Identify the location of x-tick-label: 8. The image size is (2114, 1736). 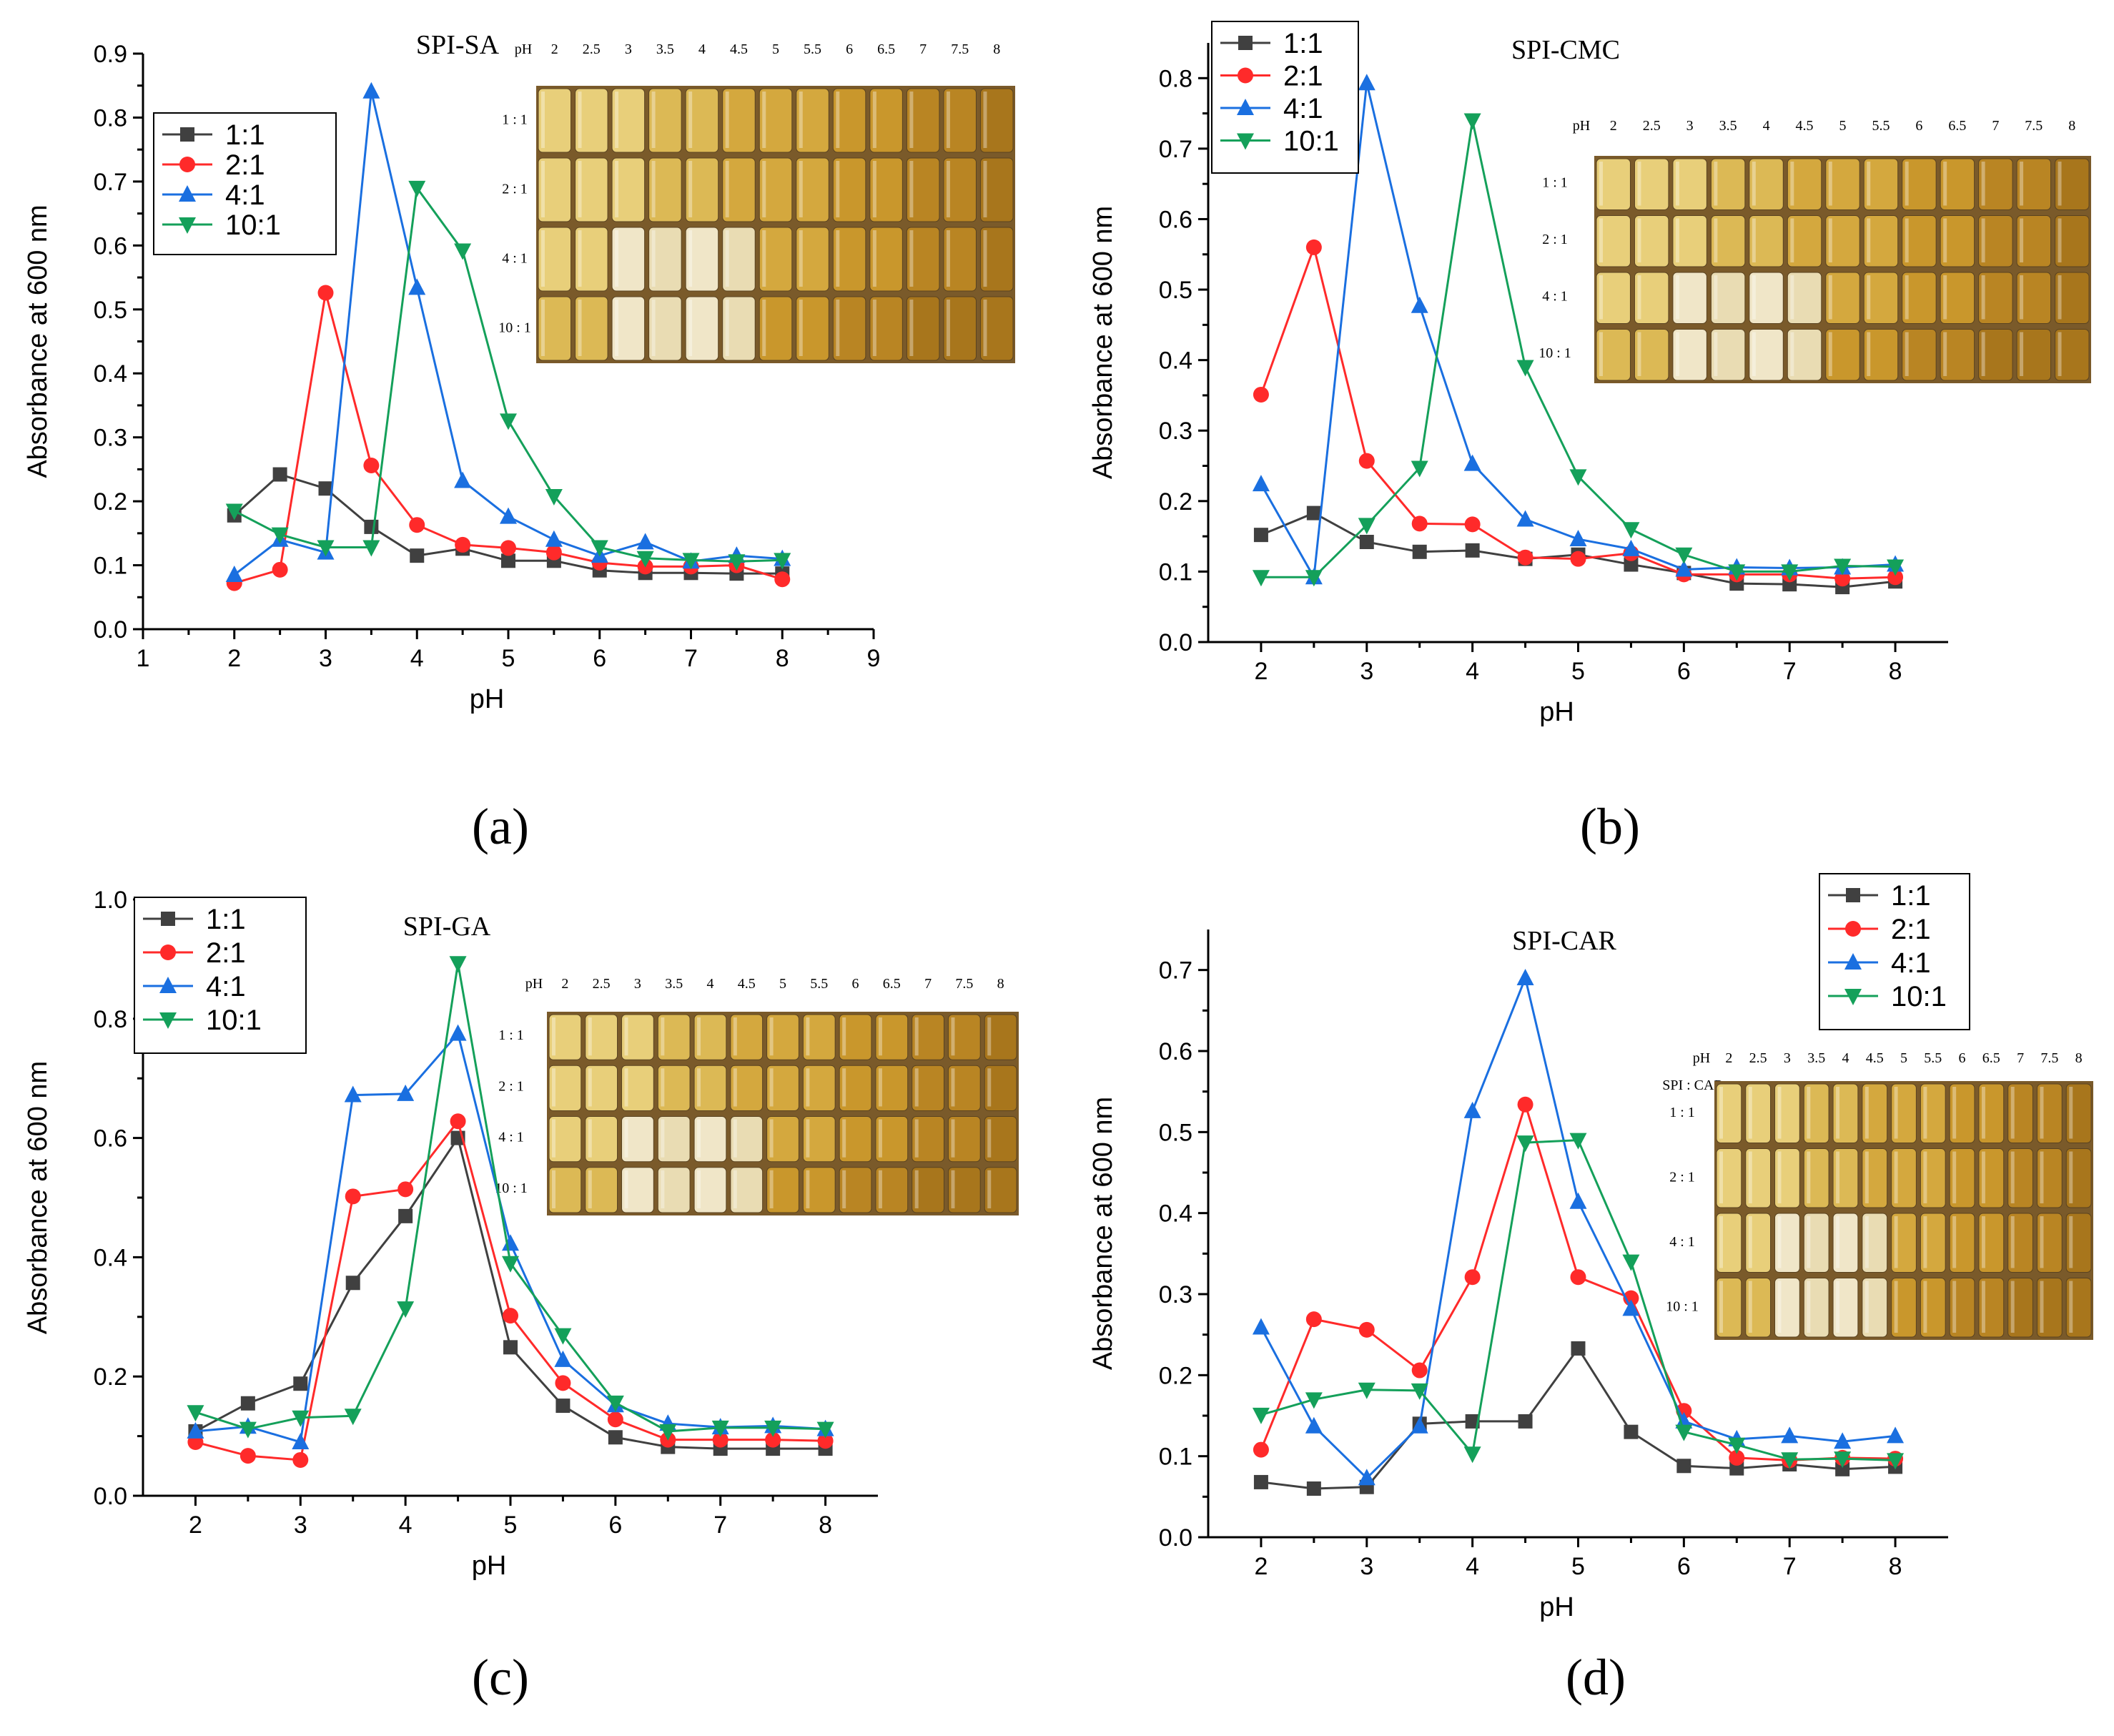
(826, 1525).